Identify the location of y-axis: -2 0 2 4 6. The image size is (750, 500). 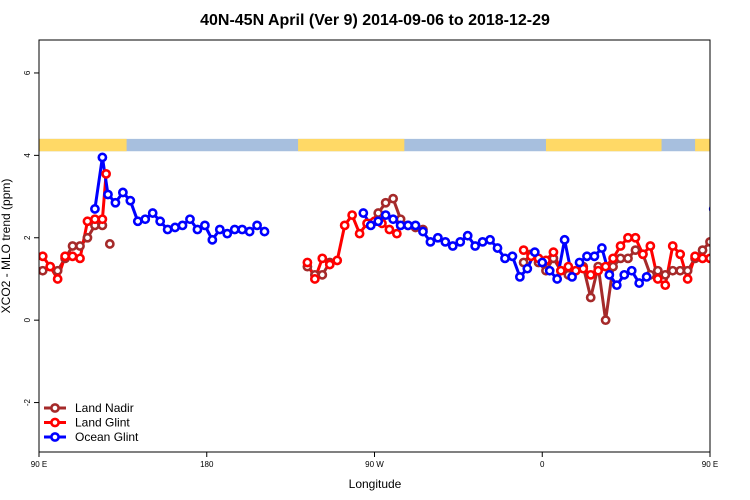
(31, 238).